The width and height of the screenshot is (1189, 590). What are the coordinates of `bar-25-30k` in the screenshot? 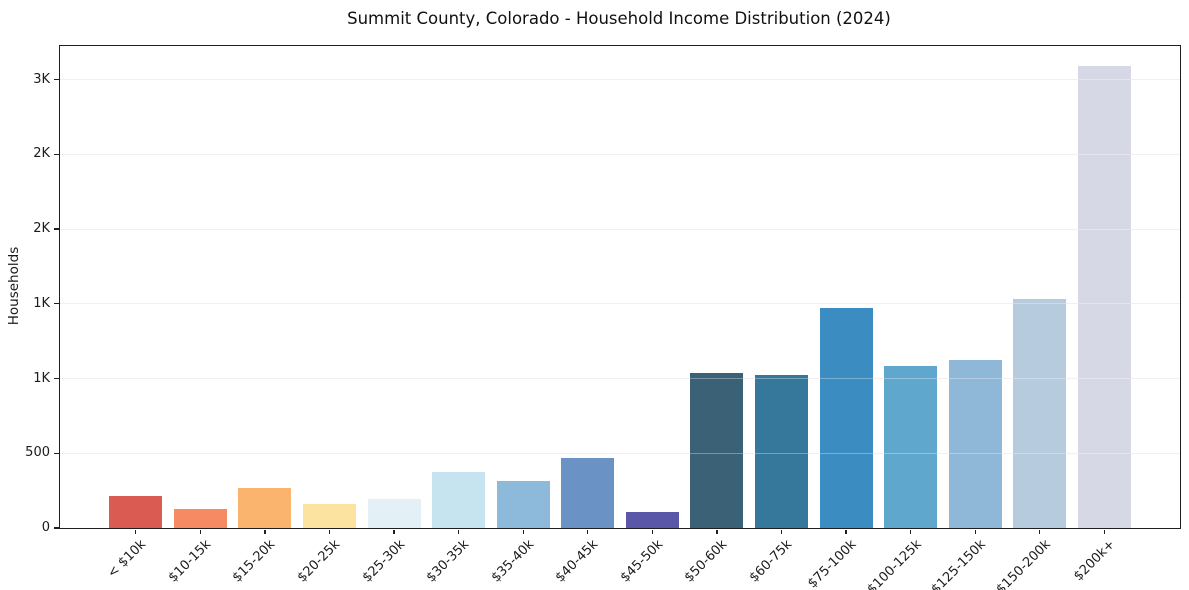 It's located at (394, 513).